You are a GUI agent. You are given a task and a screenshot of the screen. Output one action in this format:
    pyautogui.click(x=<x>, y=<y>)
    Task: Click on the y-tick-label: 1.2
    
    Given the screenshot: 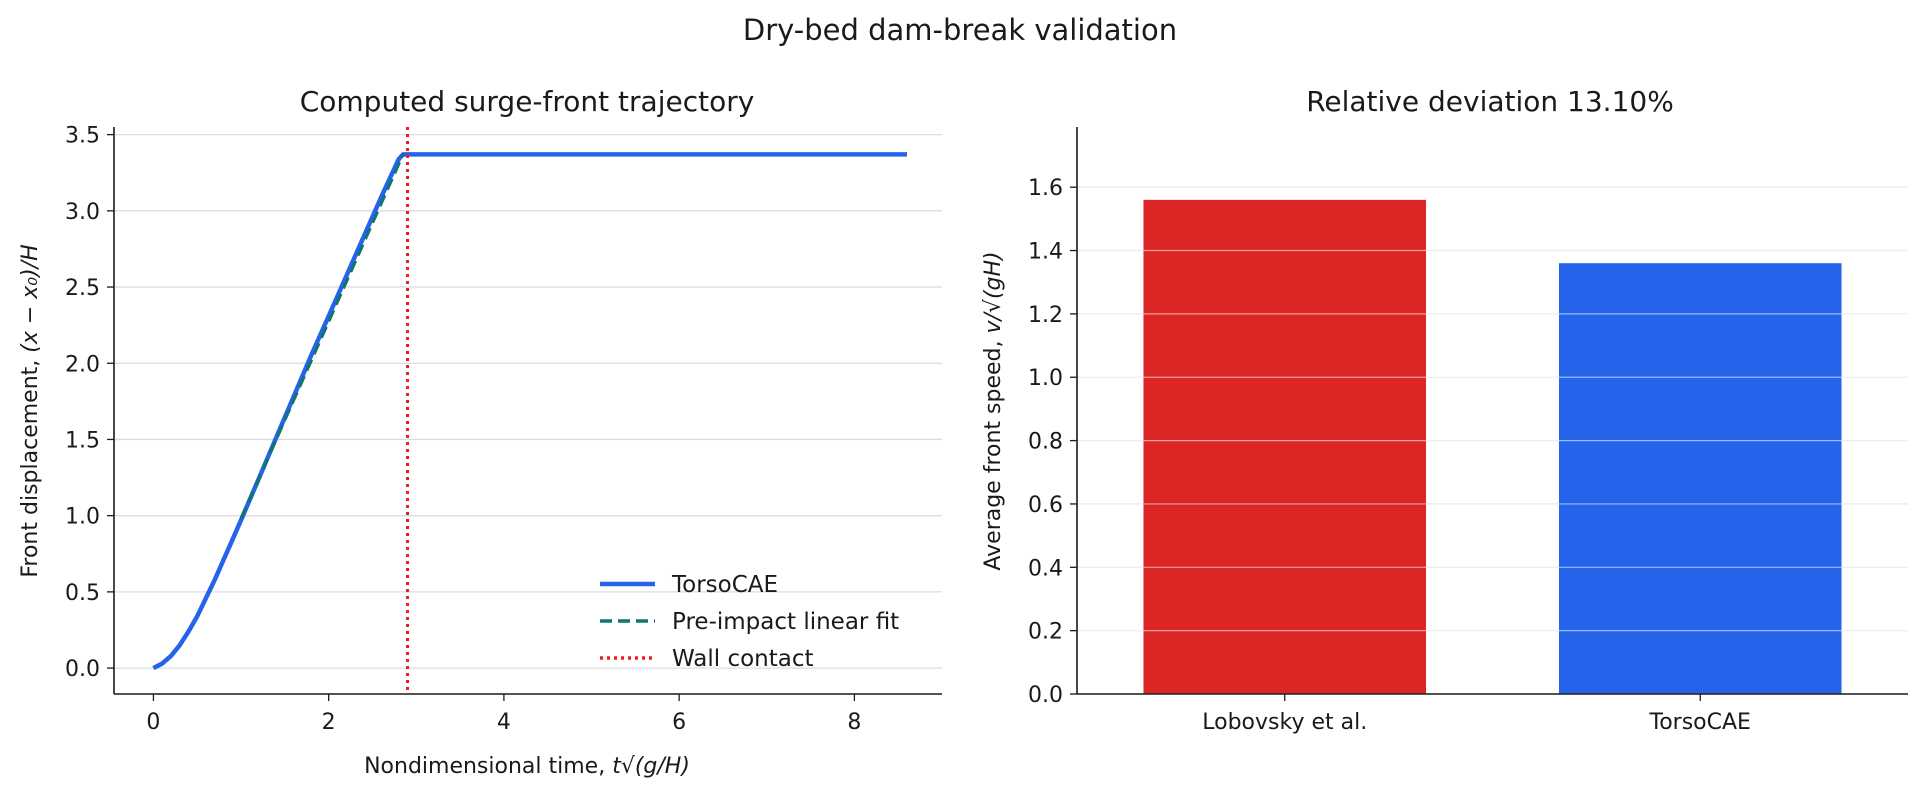 What is the action you would take?
    pyautogui.click(x=1045, y=315)
    